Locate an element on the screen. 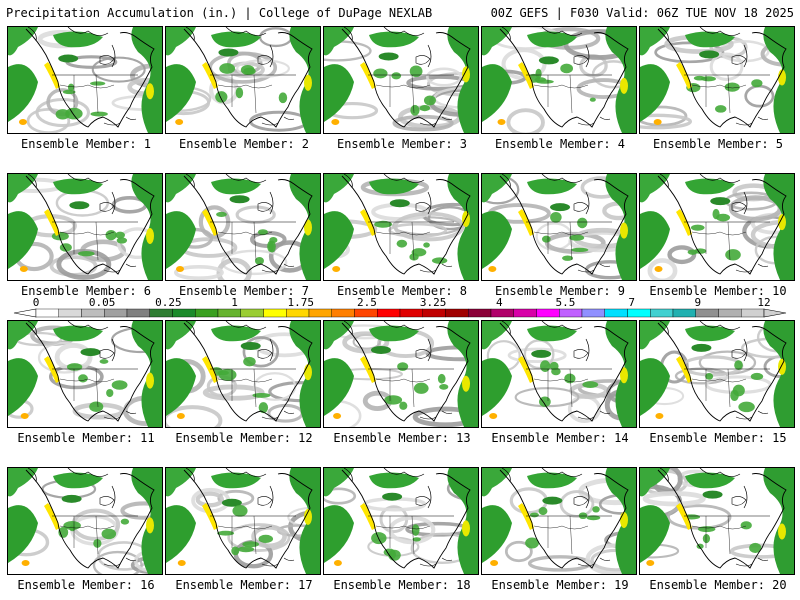 This screenshot has width=800, height=600. scale-tick-label: 0 is located at coordinates (36, 302).